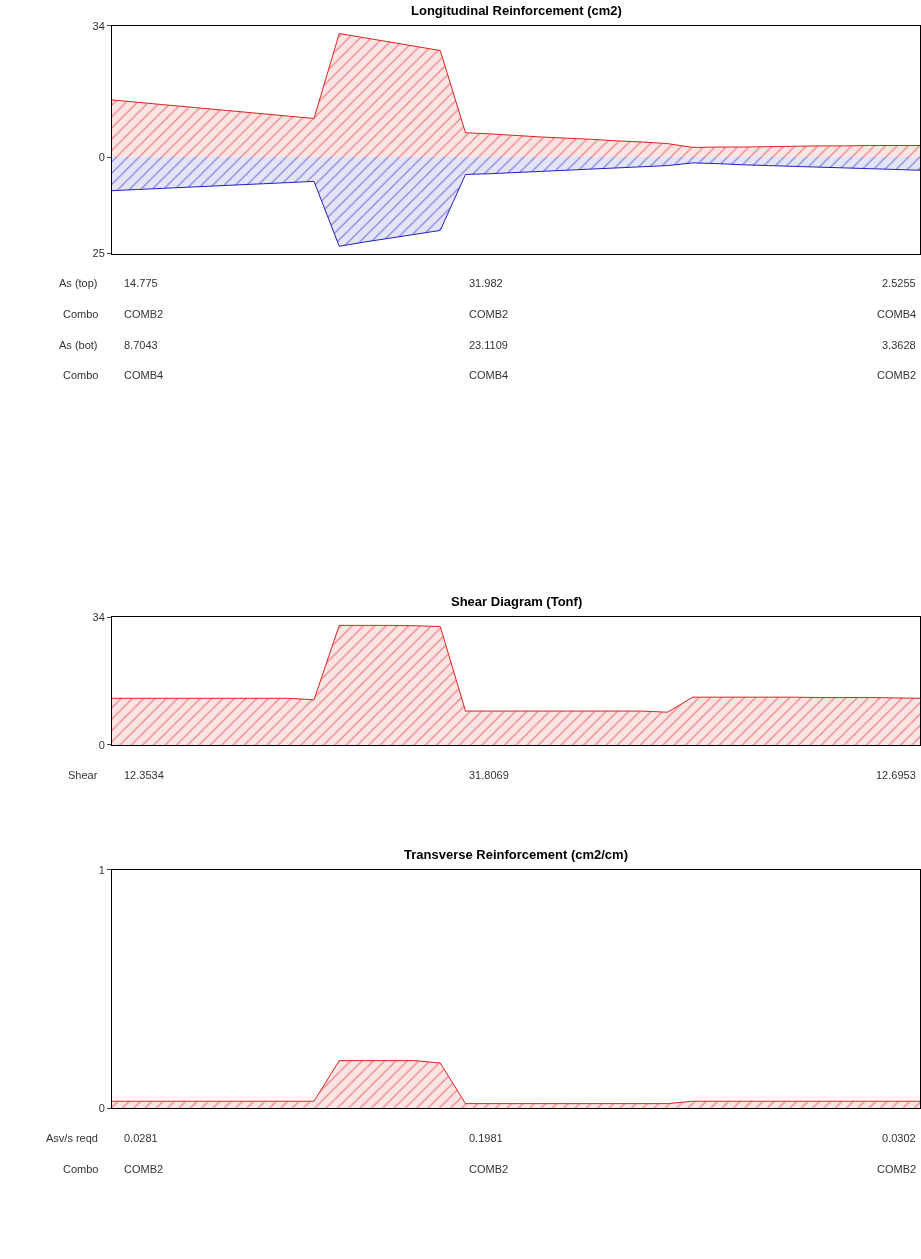 The width and height of the screenshot is (921, 1259). I want to click on y-tick-label: 25, so click(98, 253).